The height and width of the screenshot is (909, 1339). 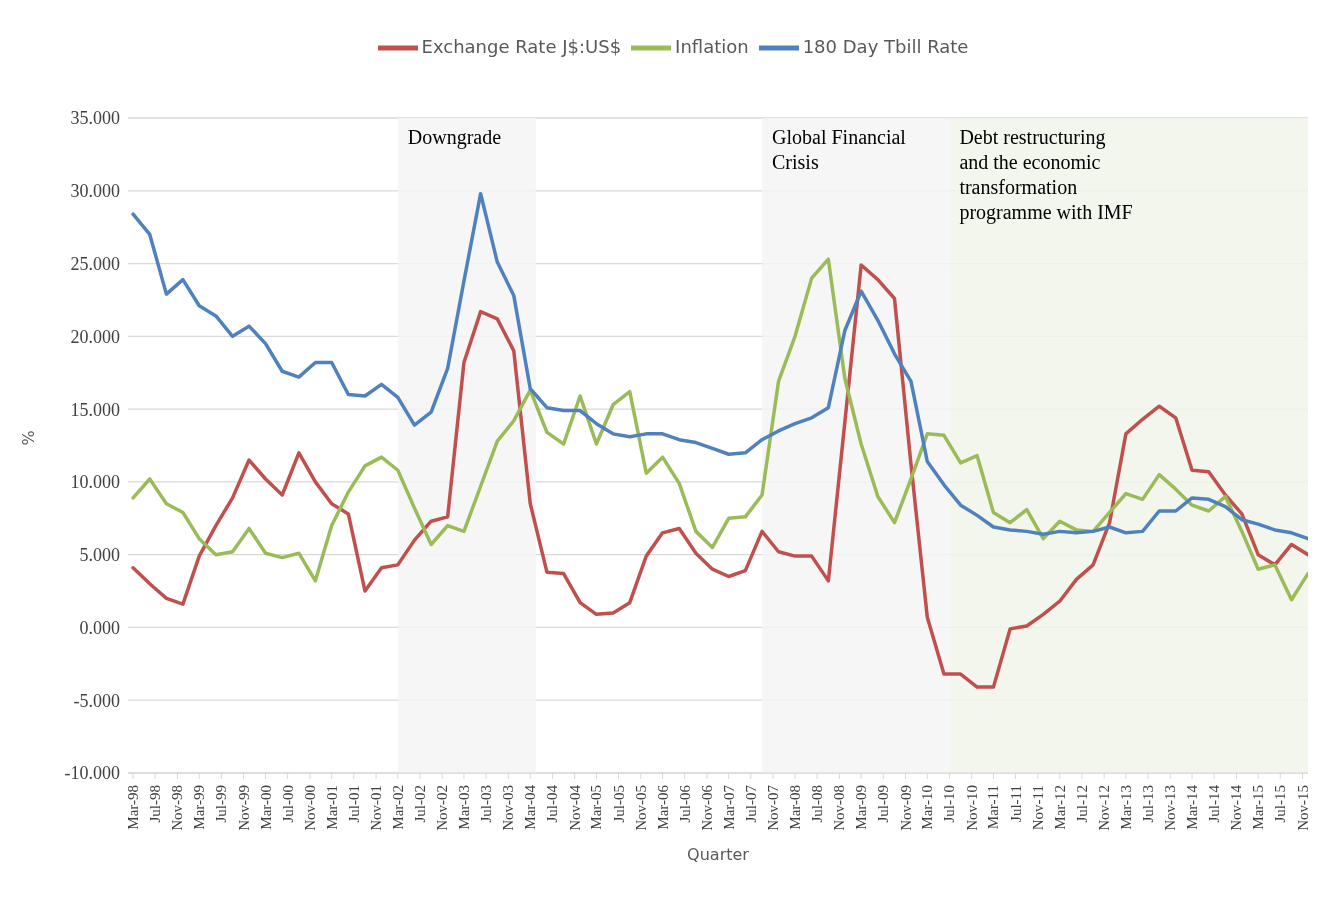 I want to click on x-tick-label: Mar-12, so click(x=1059, y=807).